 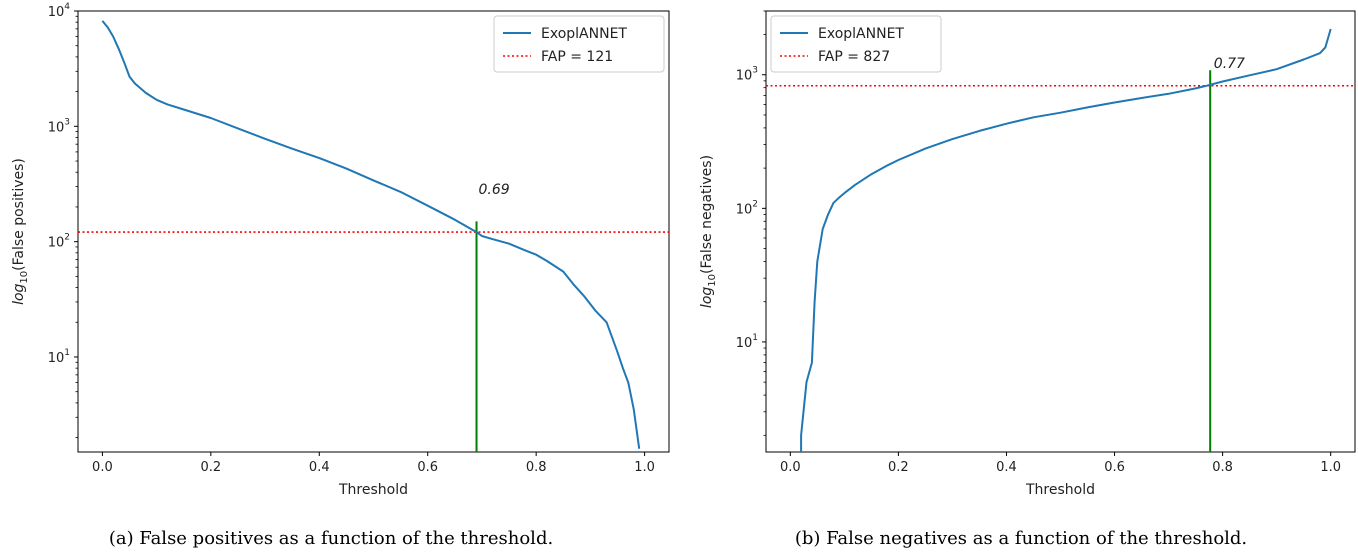 I want to click on y-tick-label: 10⁴, so click(x=59, y=11).